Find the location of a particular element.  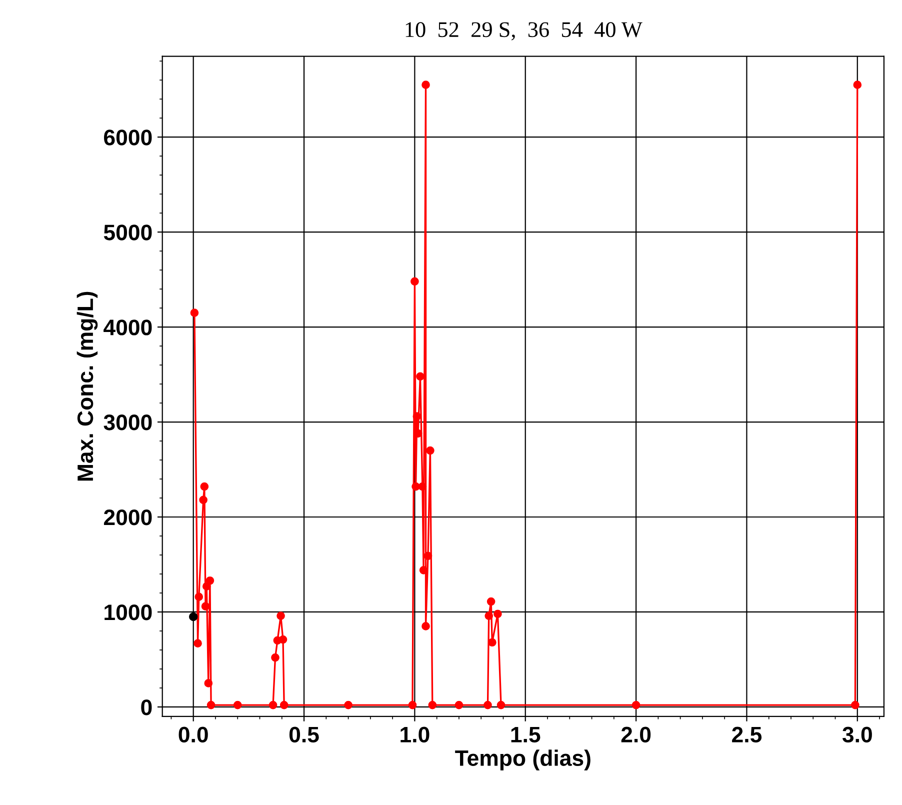

y-tick-label: 0 is located at coordinates (146, 707).